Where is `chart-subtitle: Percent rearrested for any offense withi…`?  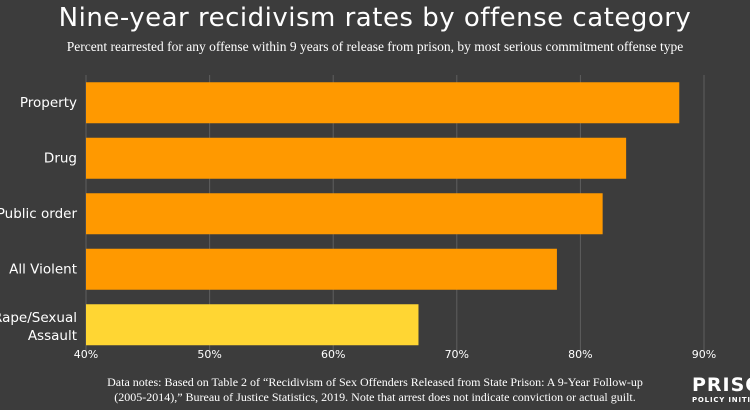 chart-subtitle: Percent rearrested for any offense withi… is located at coordinates (375, 46).